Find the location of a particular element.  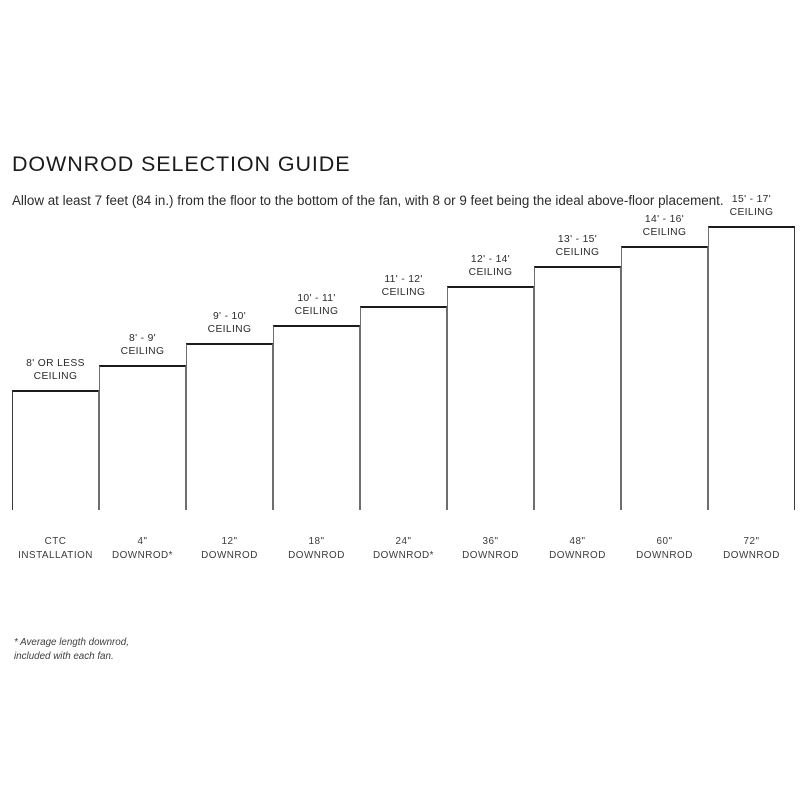

downrod-length-label: 36" DOWNROD is located at coordinates (490, 548).